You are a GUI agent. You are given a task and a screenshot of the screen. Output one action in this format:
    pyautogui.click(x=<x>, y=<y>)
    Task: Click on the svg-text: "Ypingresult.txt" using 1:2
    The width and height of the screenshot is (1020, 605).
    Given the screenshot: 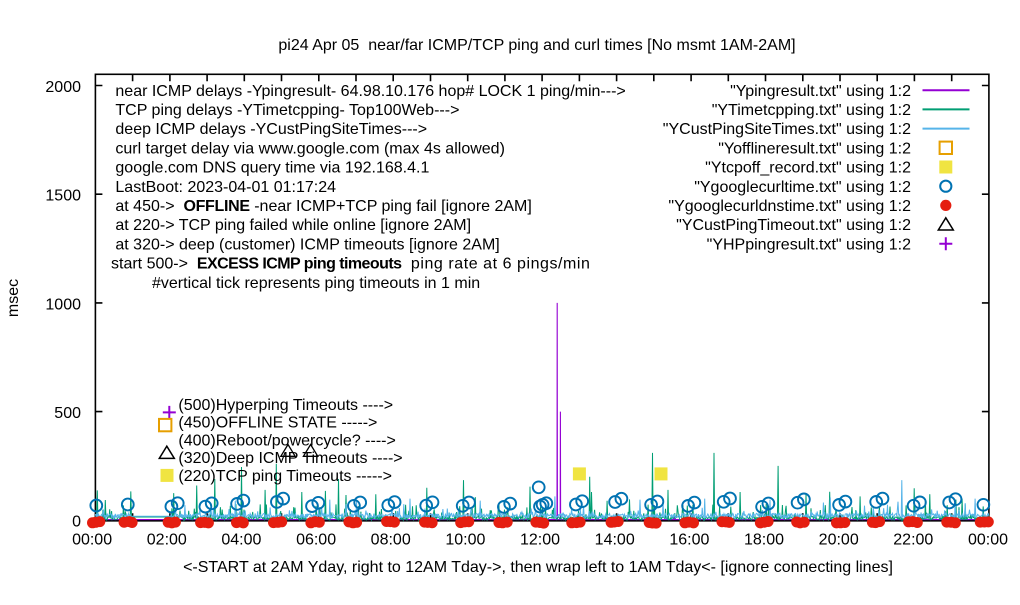 What is the action you would take?
    pyautogui.click(x=820, y=91)
    